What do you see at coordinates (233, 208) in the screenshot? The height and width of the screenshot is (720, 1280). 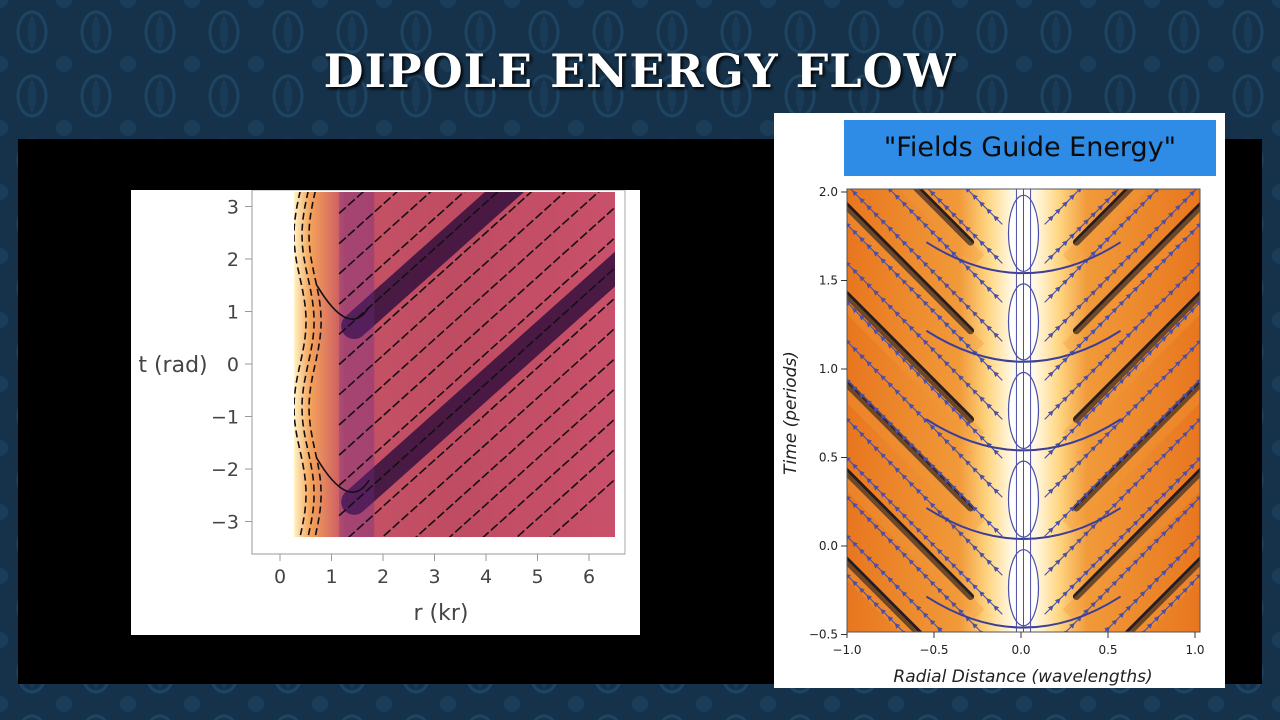 I see `left-y-tick-label: 3` at bounding box center [233, 208].